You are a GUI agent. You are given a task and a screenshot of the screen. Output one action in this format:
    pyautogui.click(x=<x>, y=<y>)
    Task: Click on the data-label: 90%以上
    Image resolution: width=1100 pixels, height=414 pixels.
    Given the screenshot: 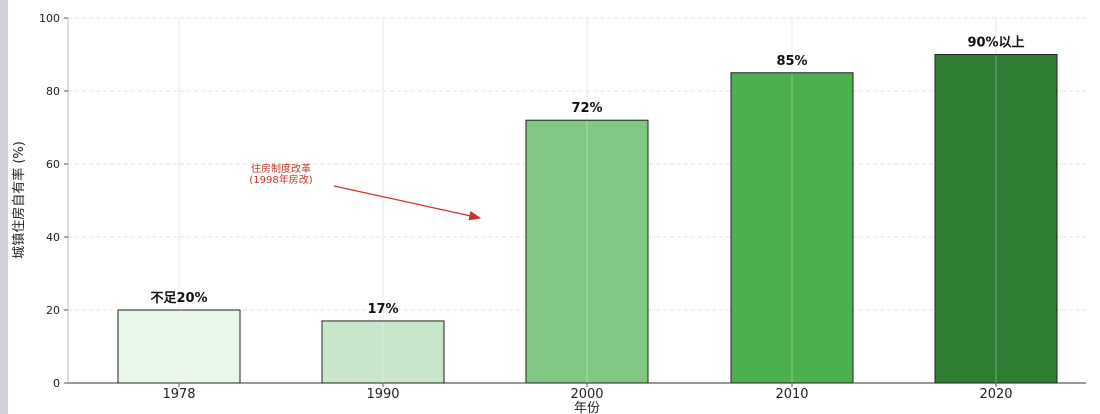 What is the action you would take?
    pyautogui.click(x=995, y=43)
    